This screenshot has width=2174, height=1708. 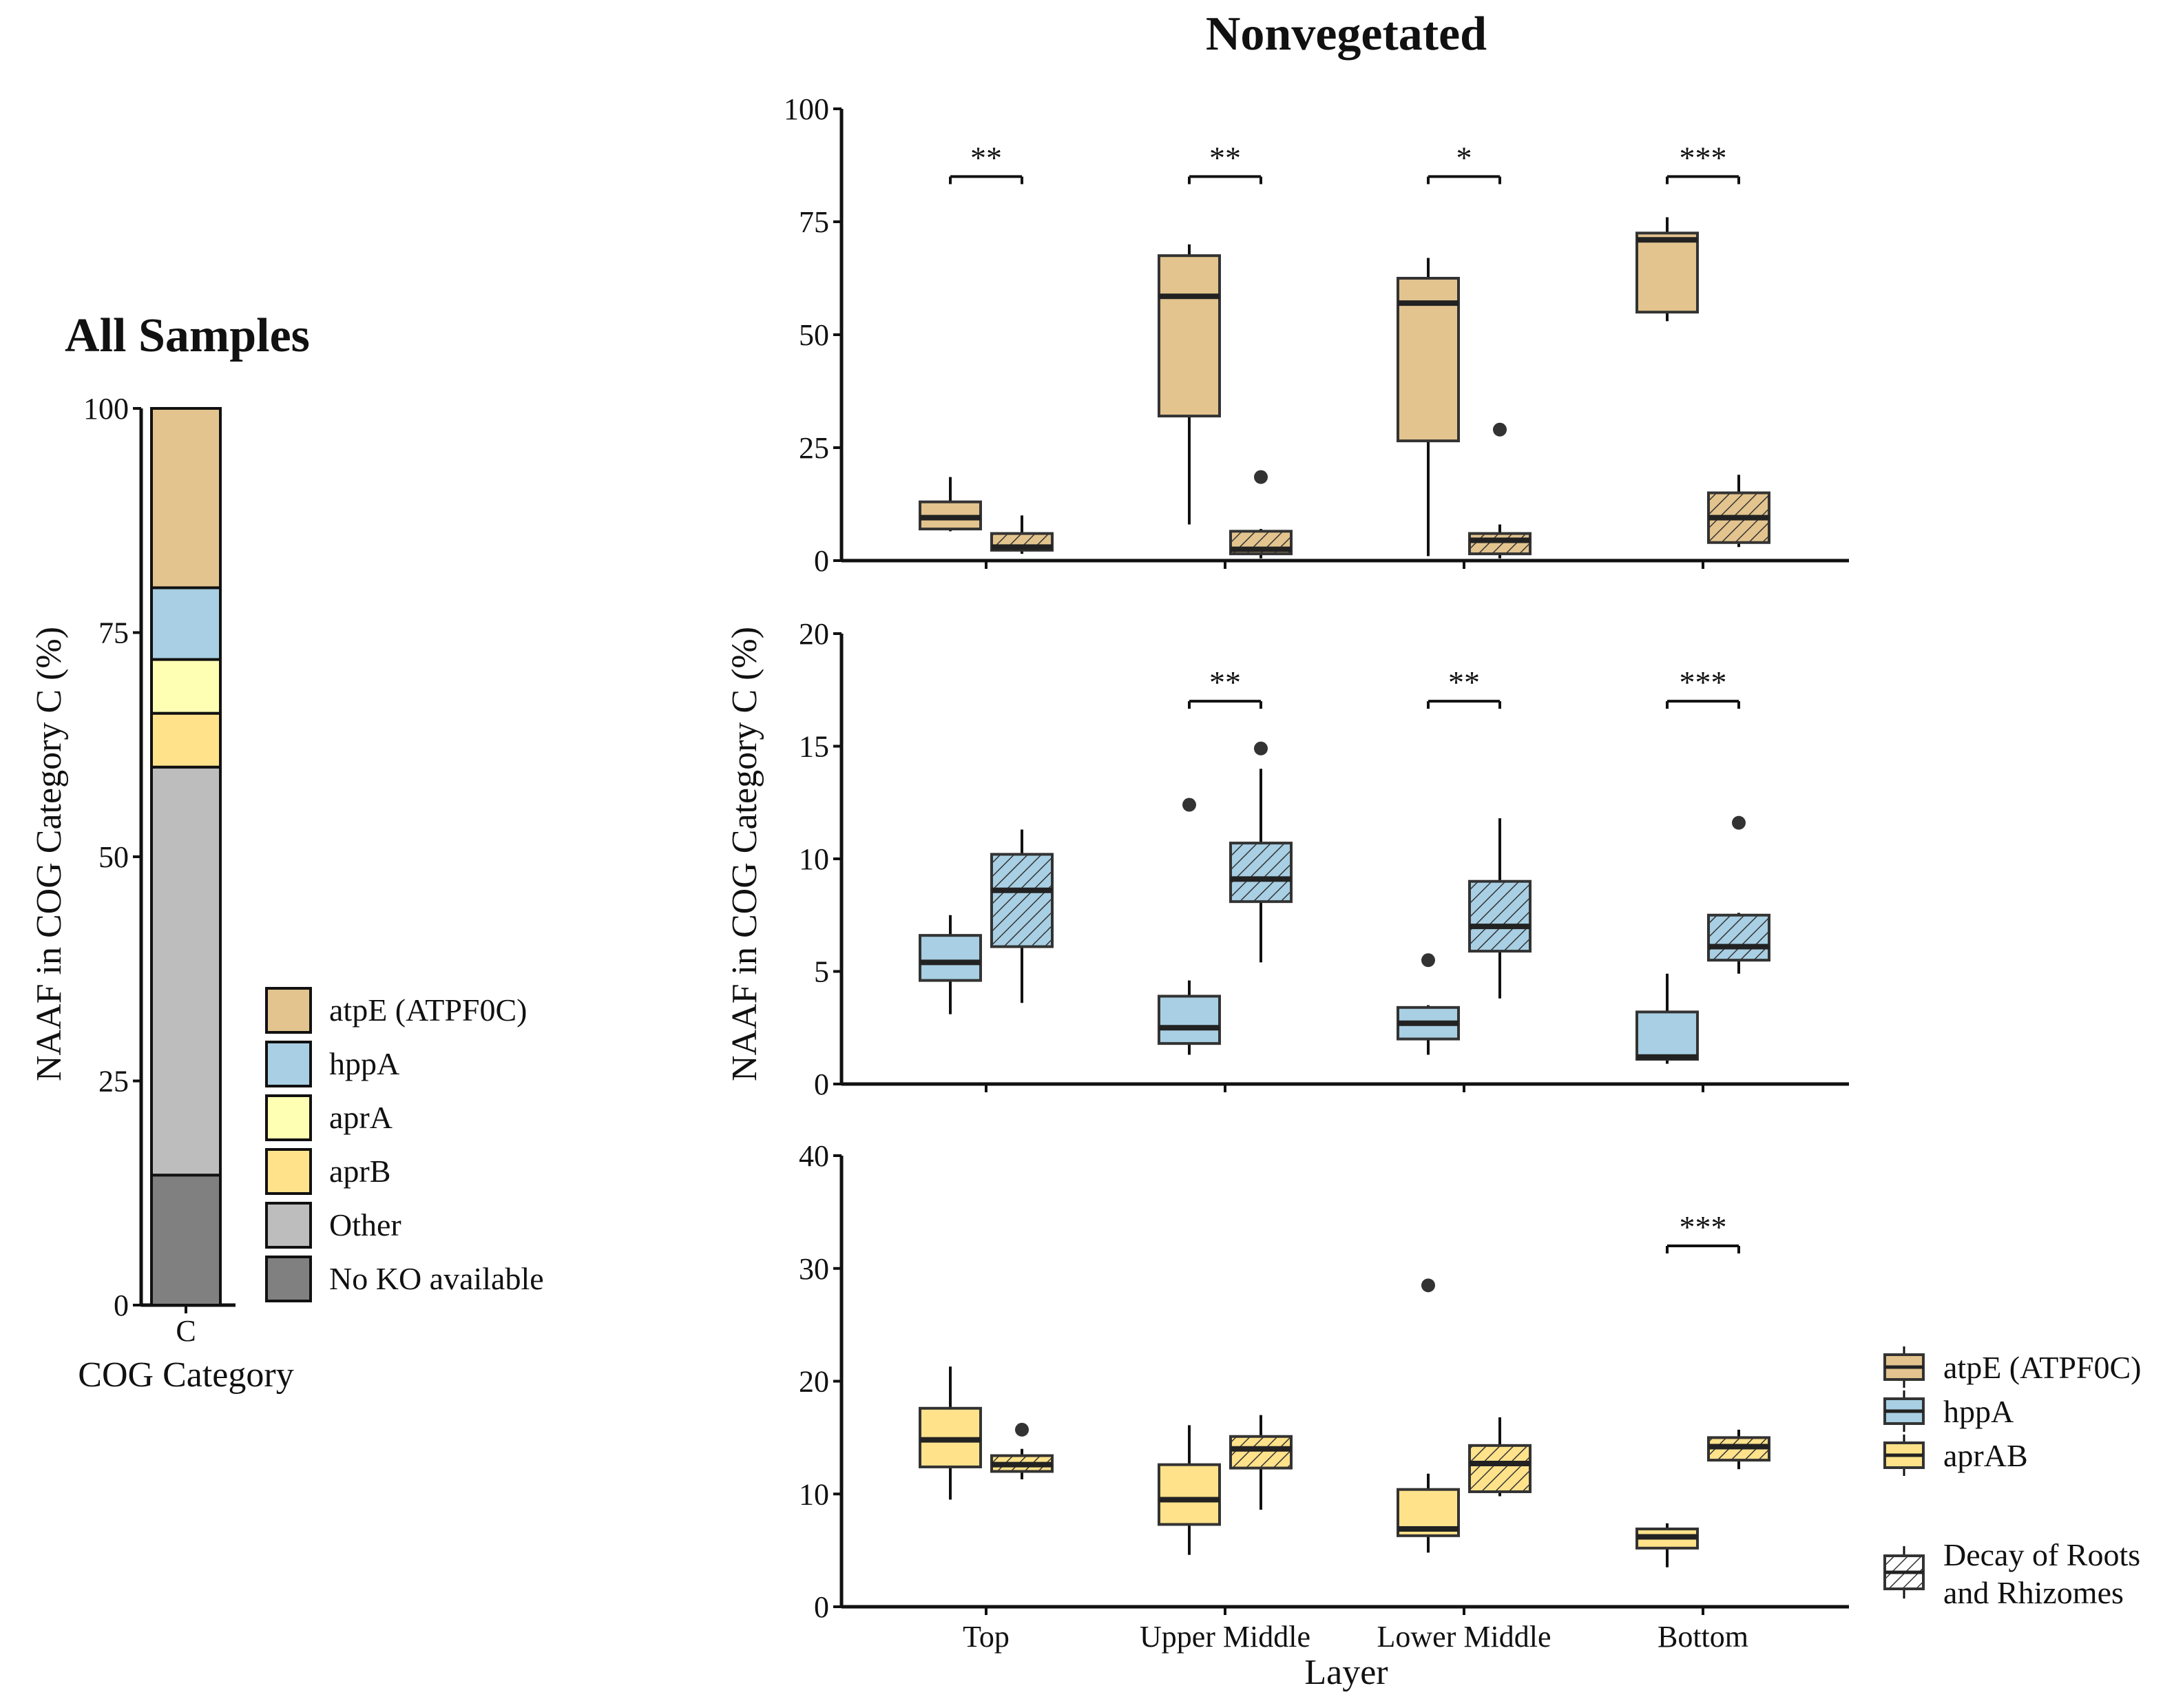 What do you see at coordinates (1464, 162) in the screenshot?
I see `significance-bracket: *` at bounding box center [1464, 162].